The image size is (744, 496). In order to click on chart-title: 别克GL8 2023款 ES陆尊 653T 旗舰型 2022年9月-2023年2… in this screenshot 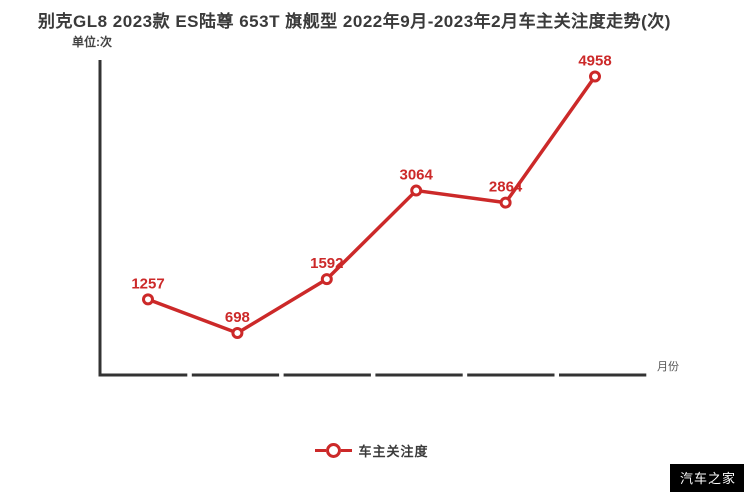, I will do `click(354, 21)`.